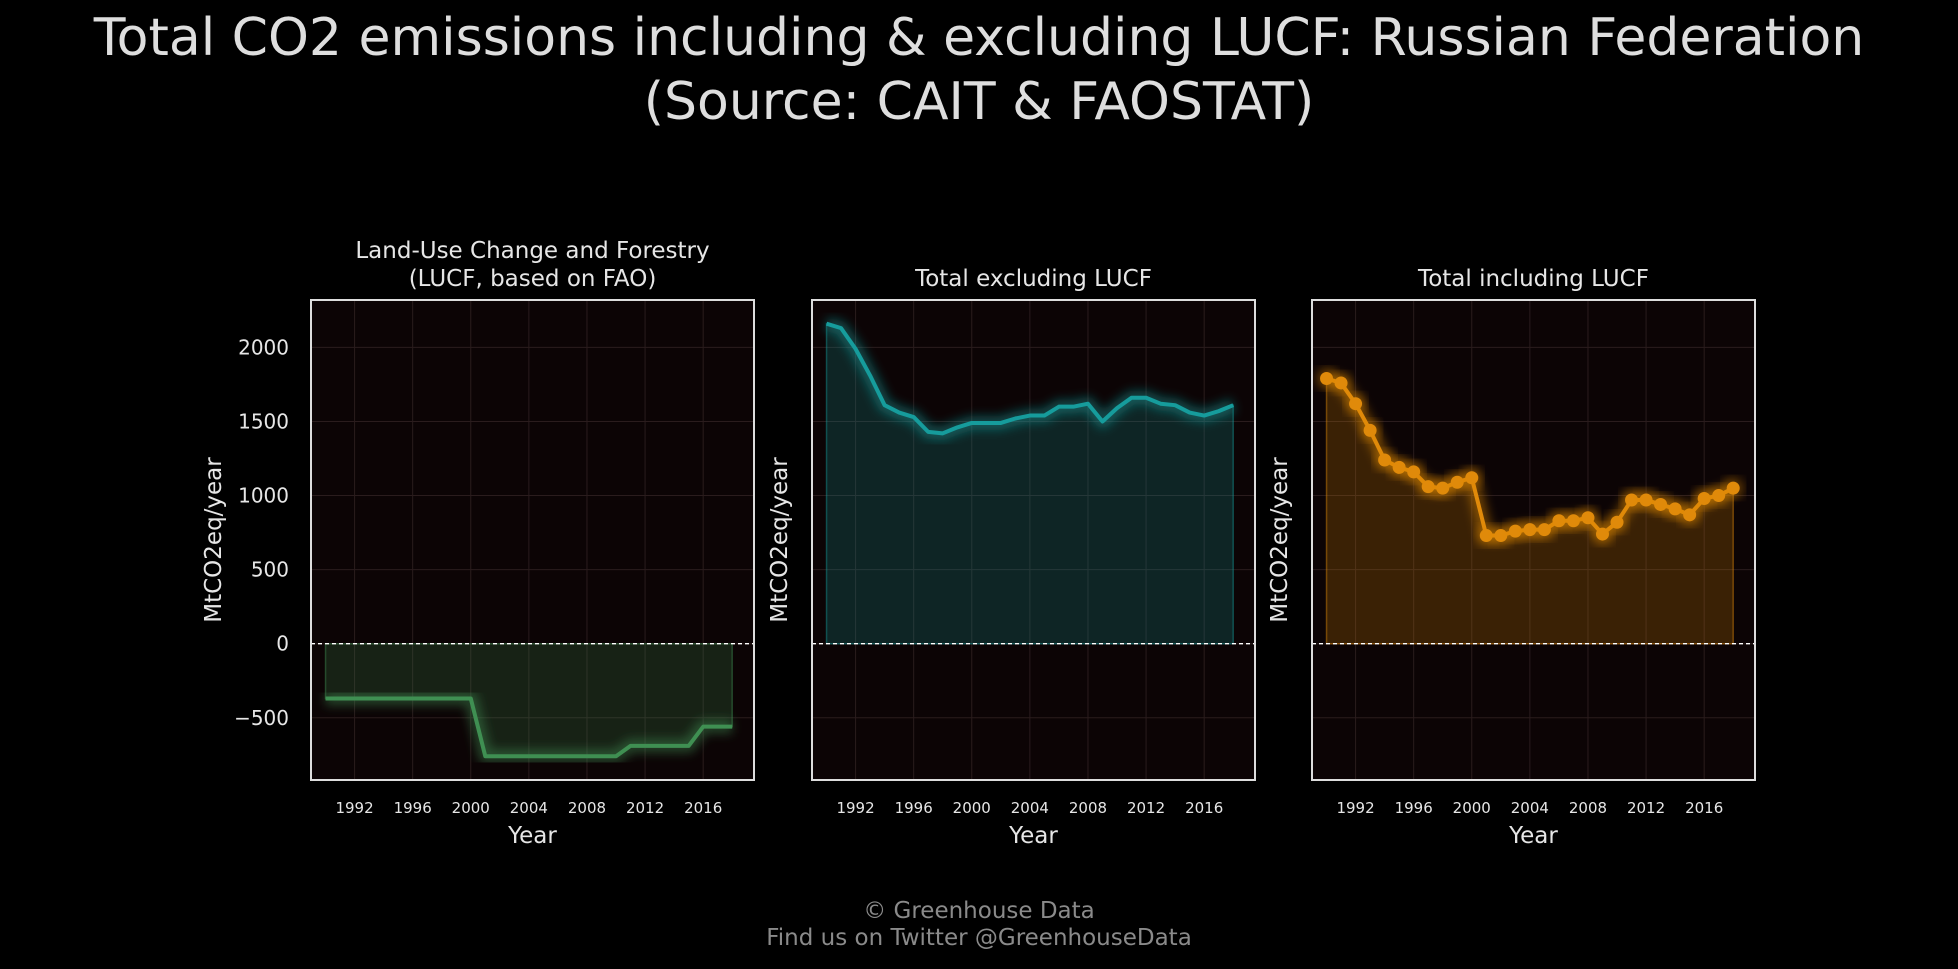 The height and width of the screenshot is (969, 1958). I want to click on y-tick-label: 2000, so click(263, 347).